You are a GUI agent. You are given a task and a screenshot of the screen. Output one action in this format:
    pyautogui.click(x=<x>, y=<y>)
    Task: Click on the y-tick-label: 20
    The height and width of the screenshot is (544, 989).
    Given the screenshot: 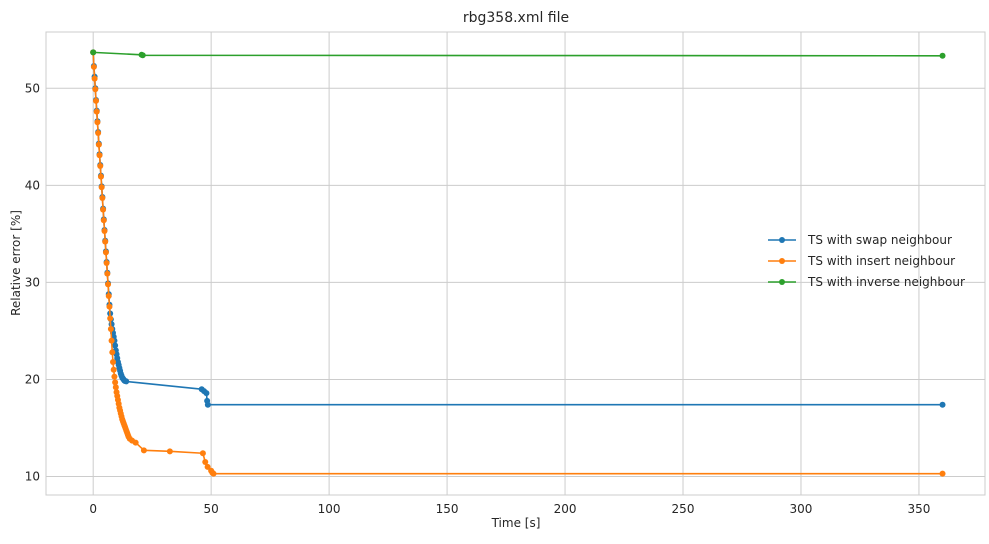 What is the action you would take?
    pyautogui.click(x=32, y=379)
    